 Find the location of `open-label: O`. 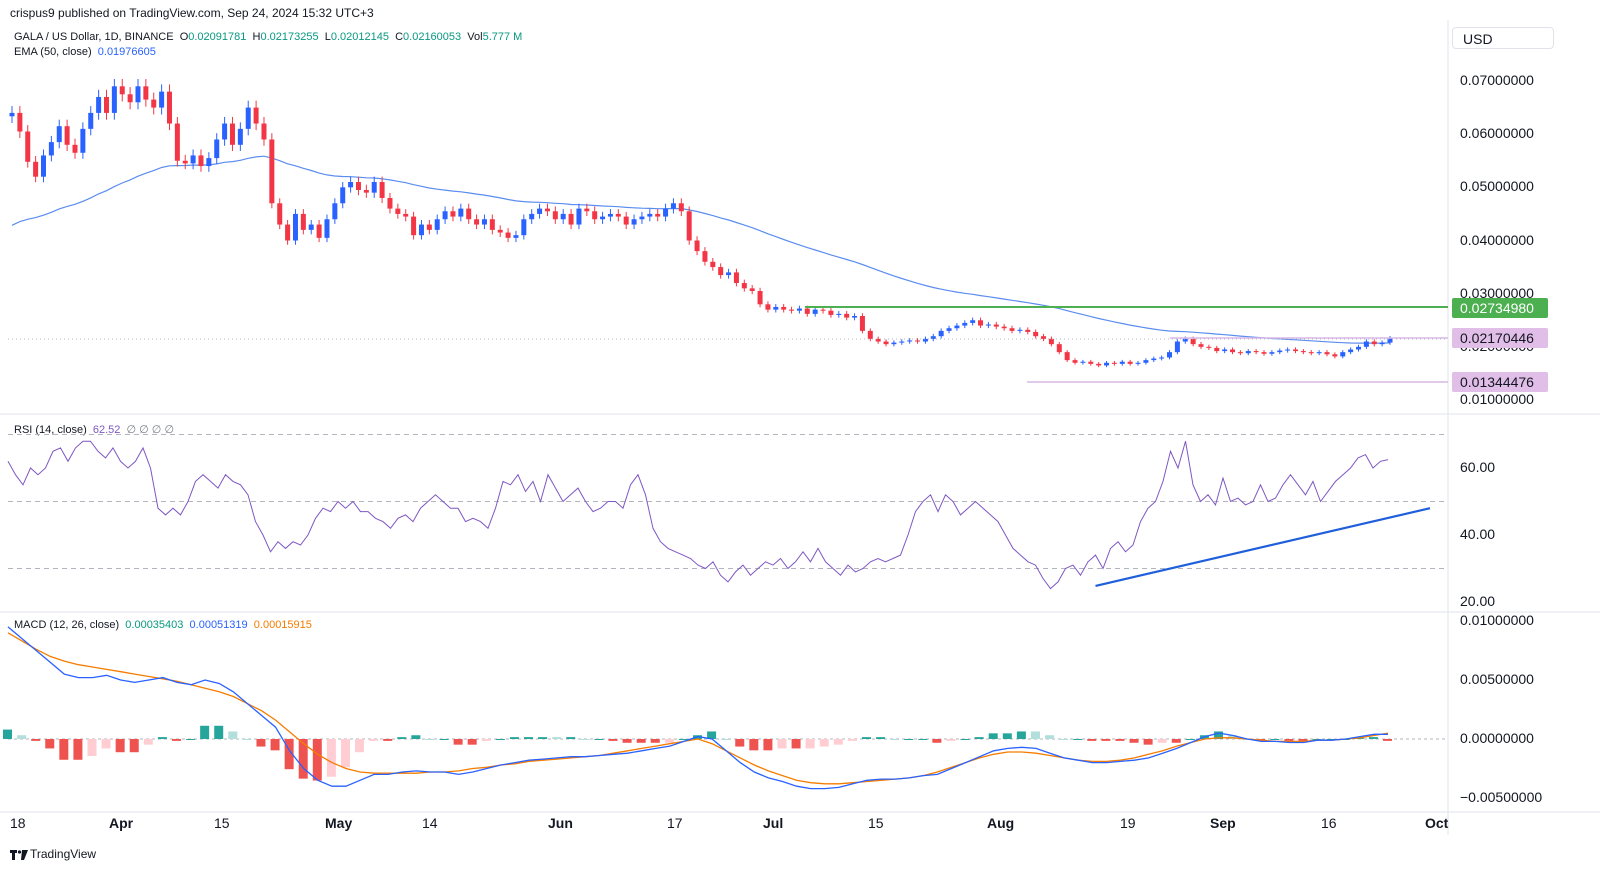

open-label: O is located at coordinates (184, 37).